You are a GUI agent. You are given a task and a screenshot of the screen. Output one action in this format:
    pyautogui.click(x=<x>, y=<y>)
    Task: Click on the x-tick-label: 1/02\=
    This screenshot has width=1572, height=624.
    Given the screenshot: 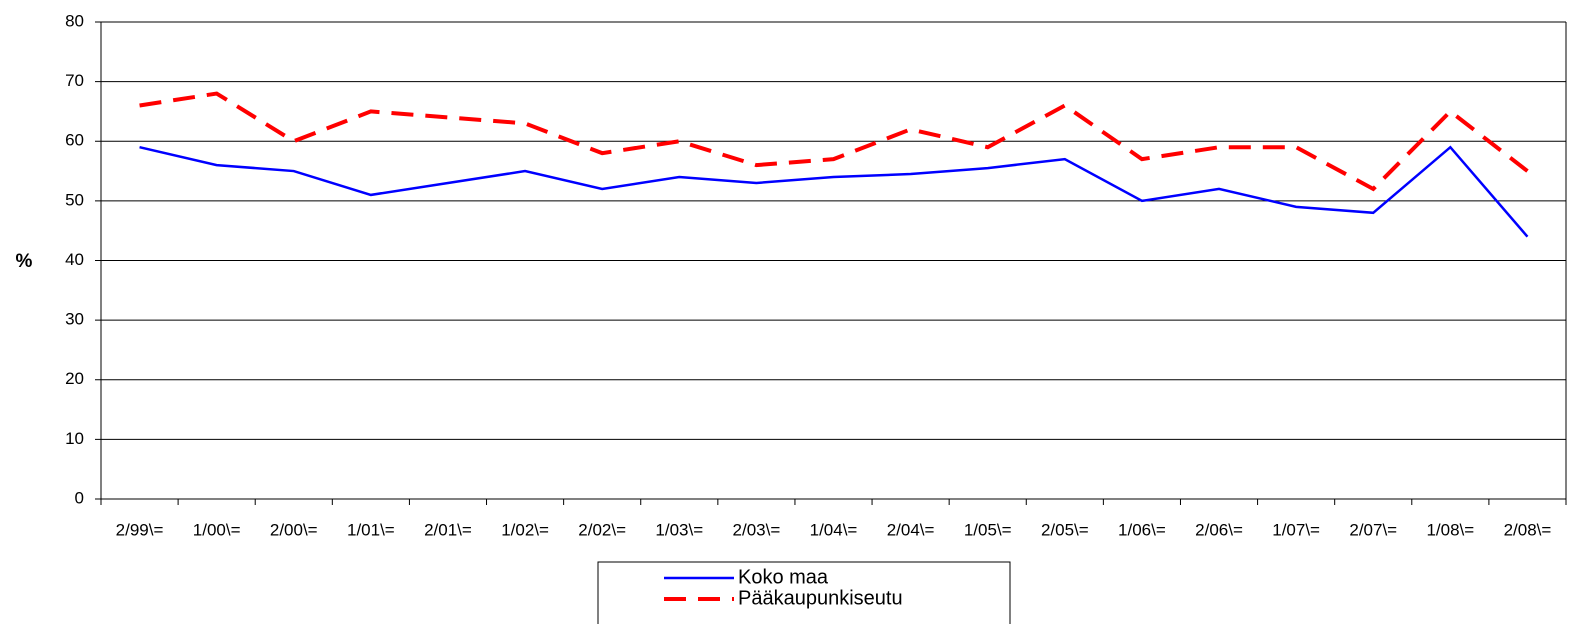 What is the action you would take?
    pyautogui.click(x=525, y=529)
    